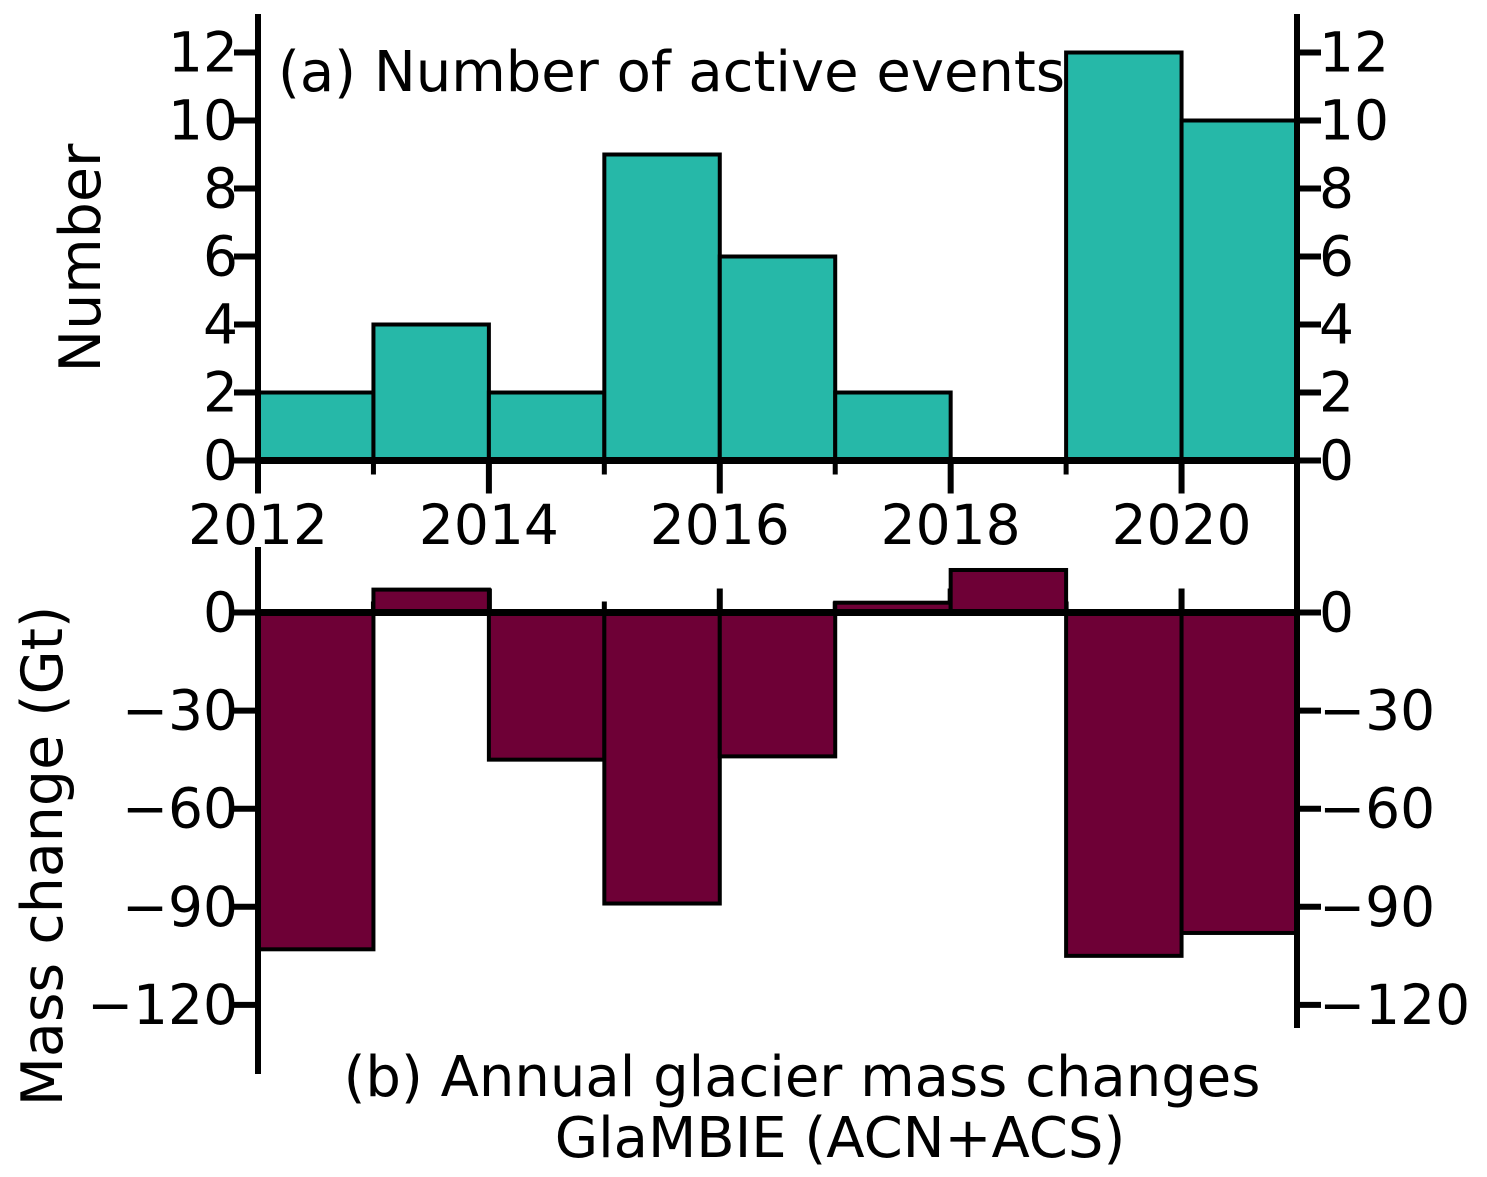 The image size is (1487, 1177). I want to click on y-tick-label-right: −90, so click(1377, 907).